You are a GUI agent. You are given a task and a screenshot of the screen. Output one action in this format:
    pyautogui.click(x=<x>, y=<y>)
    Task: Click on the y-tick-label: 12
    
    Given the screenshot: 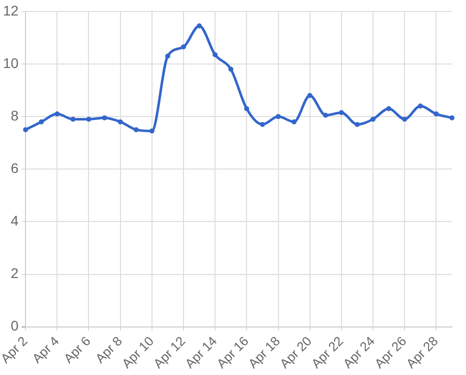 What is the action you would take?
    pyautogui.click(x=10, y=10)
    